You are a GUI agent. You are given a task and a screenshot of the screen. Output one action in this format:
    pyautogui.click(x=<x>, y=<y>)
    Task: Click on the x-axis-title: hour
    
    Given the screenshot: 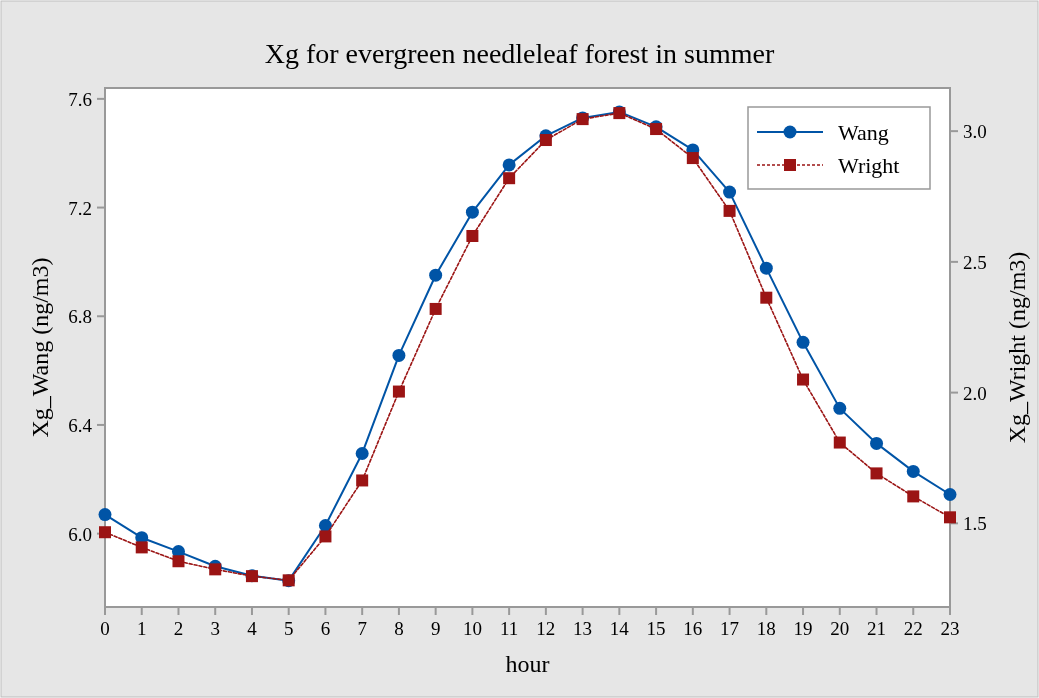 What is the action you would take?
    pyautogui.click(x=527, y=664)
    